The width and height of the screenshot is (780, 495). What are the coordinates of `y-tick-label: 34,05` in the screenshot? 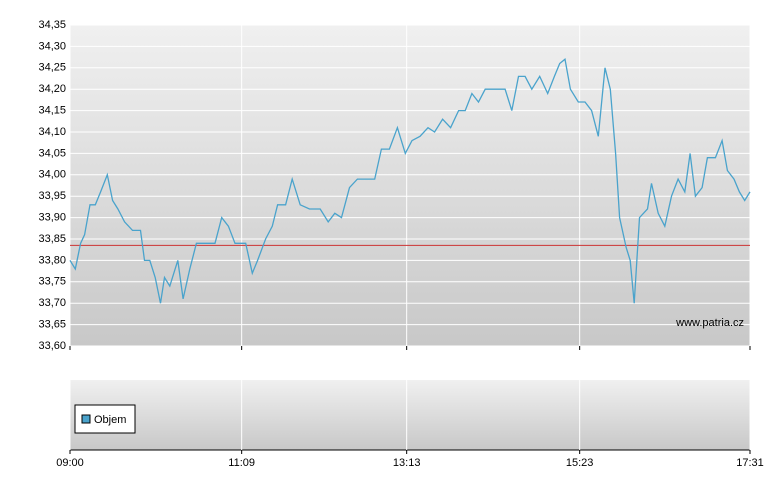 It's located at (52, 153).